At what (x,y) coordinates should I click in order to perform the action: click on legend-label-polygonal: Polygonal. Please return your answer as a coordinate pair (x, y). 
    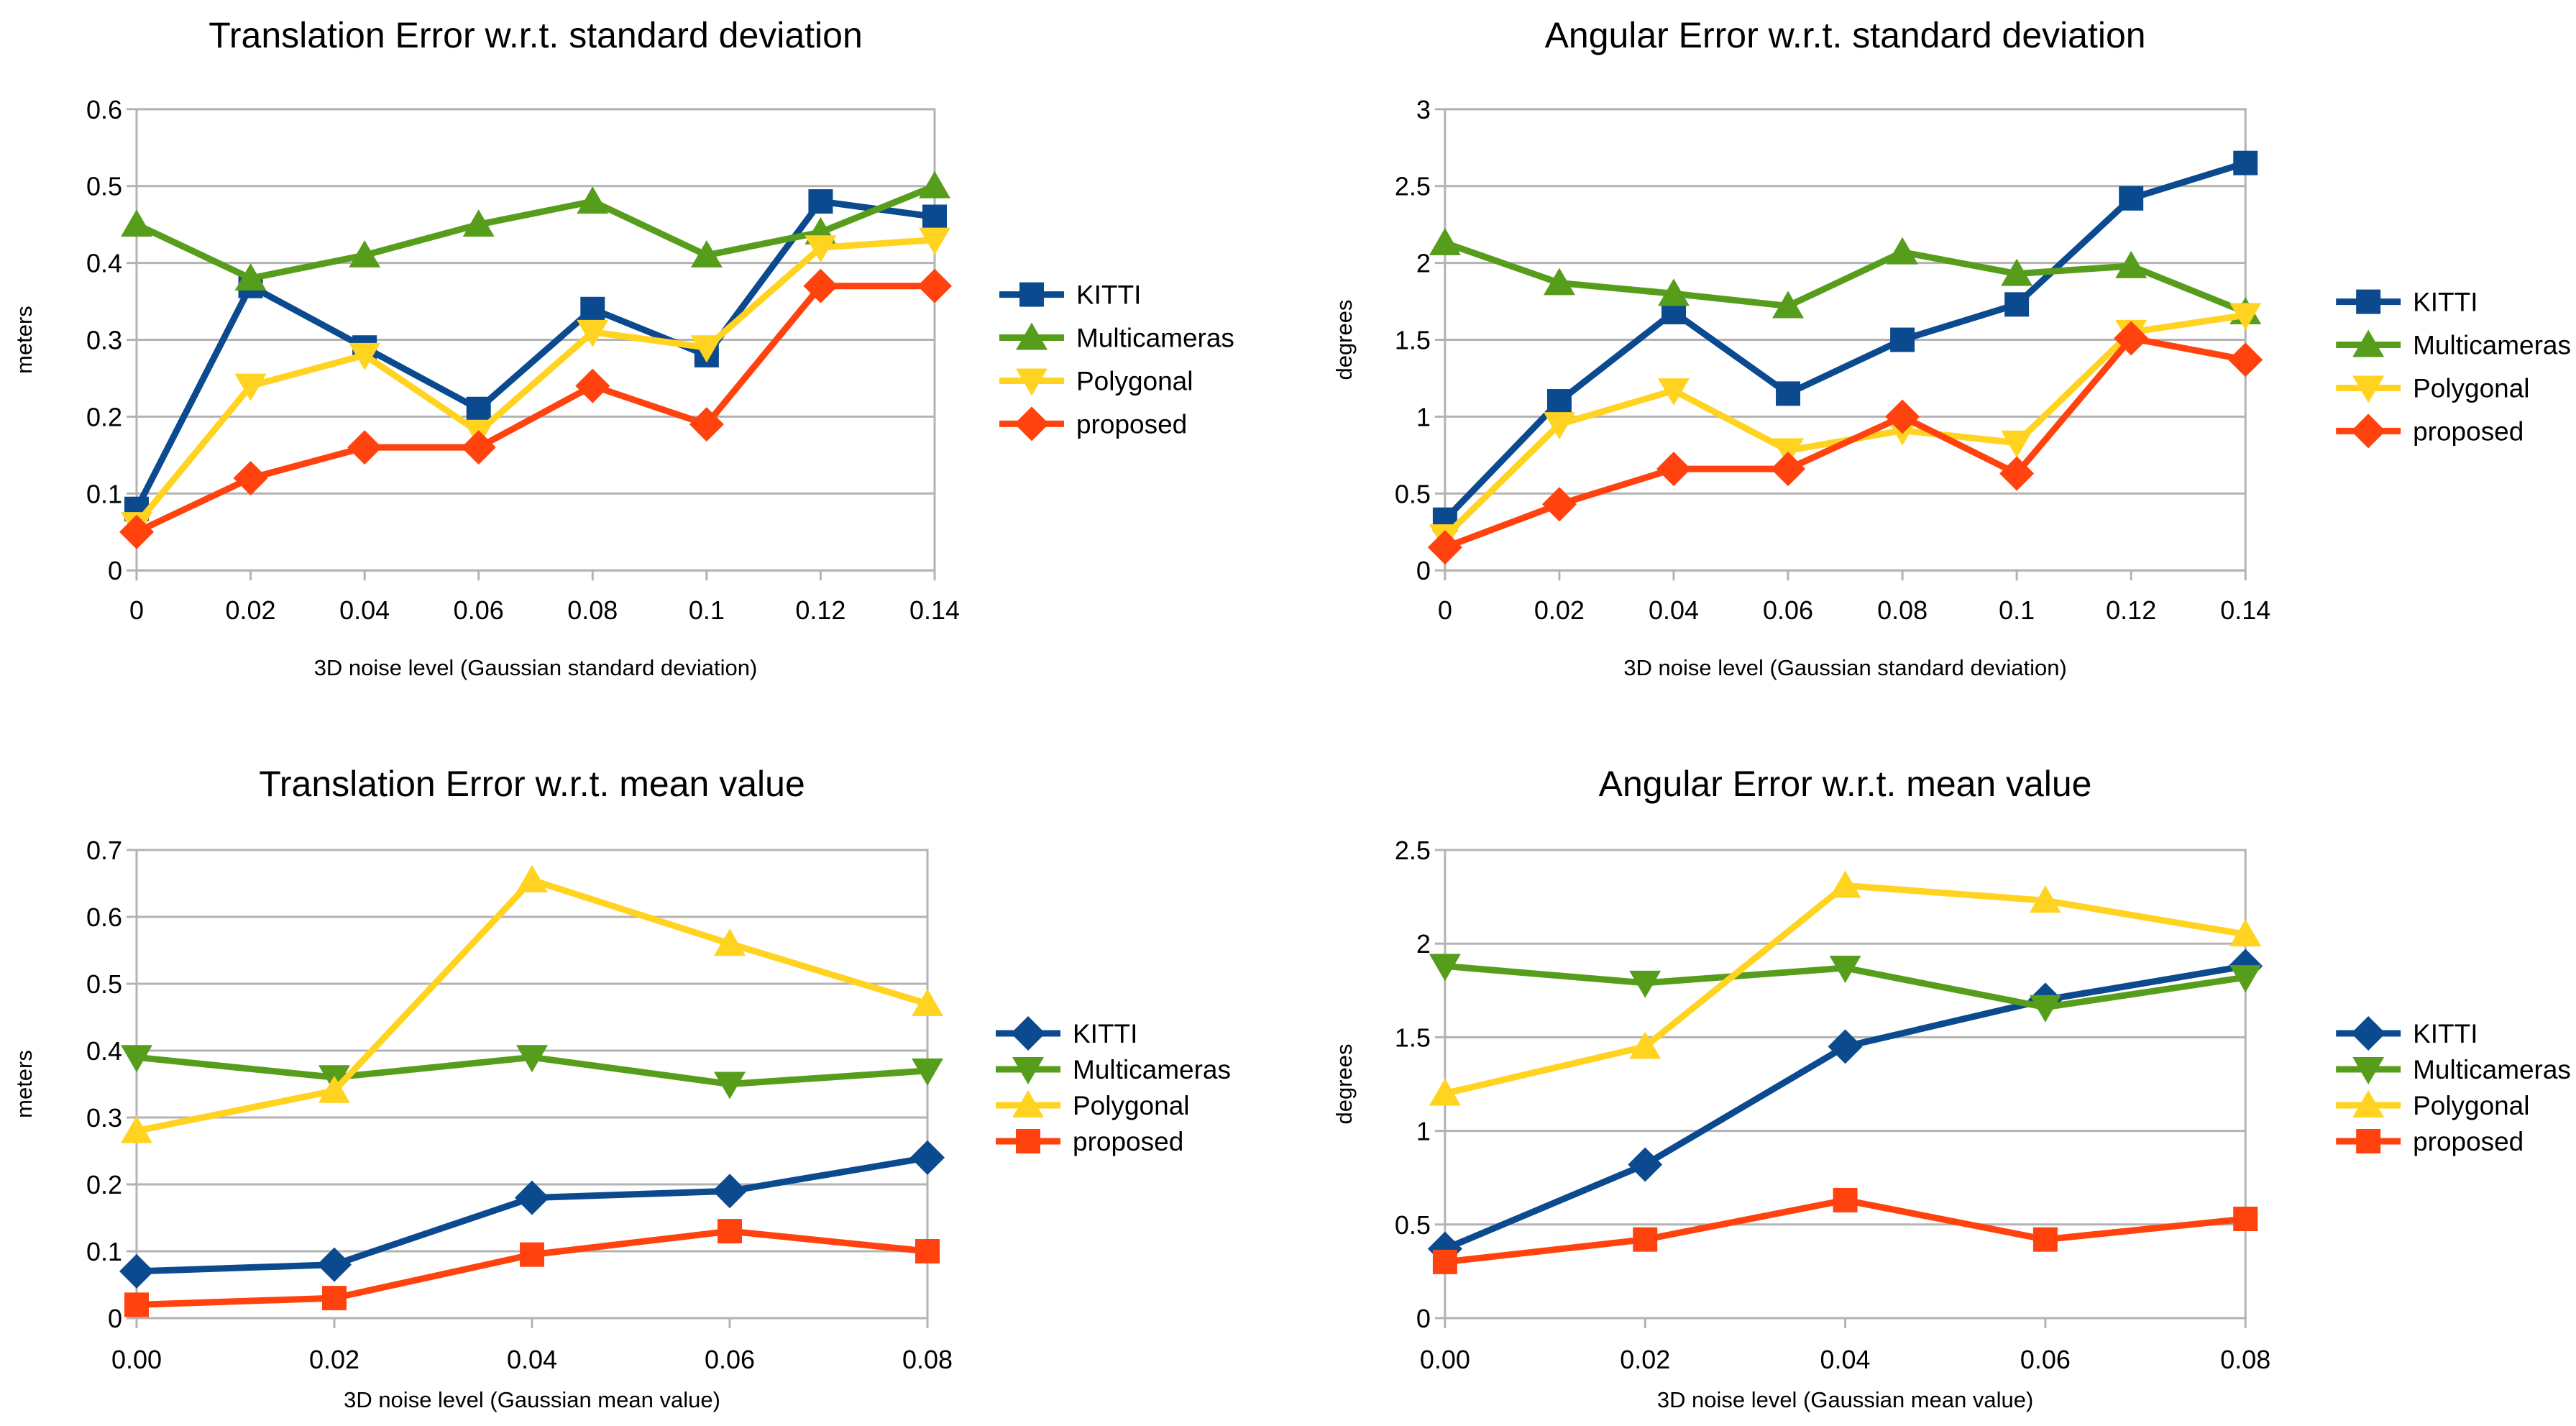
    Looking at the image, I should click on (2471, 1105).